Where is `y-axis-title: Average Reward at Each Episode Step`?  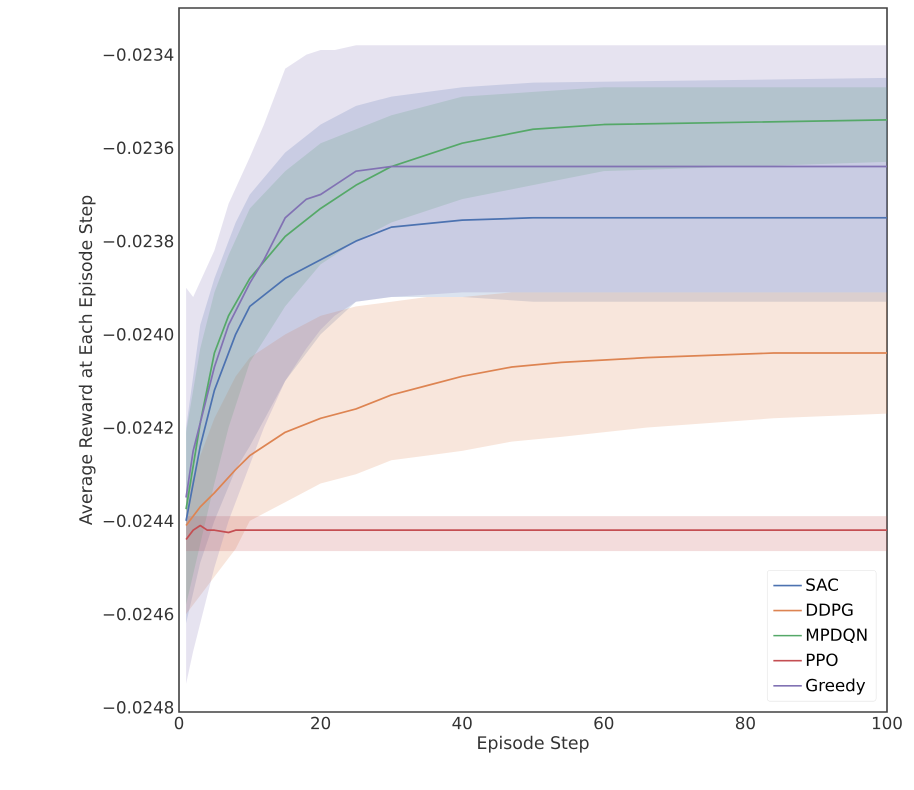 y-axis-title: Average Reward at Each Episode Step is located at coordinates (87, 361).